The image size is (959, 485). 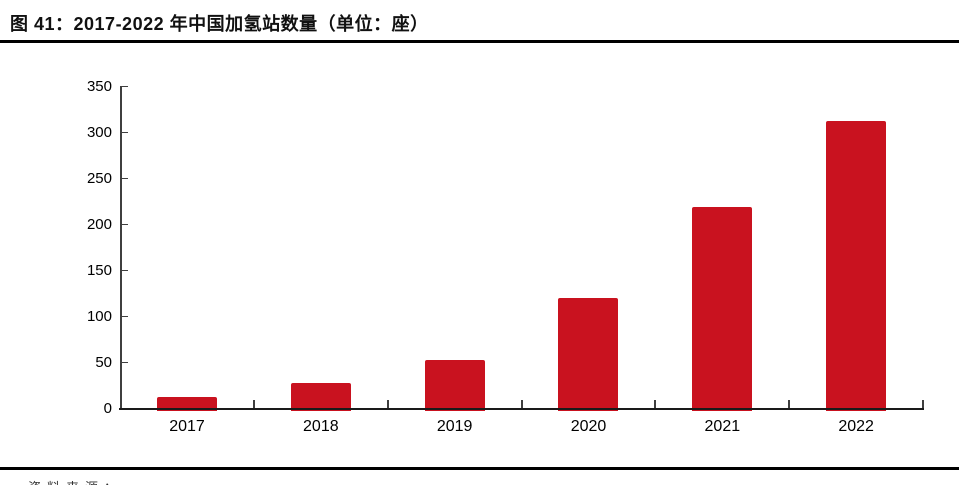 I want to click on bar-2020, so click(x=588, y=354).